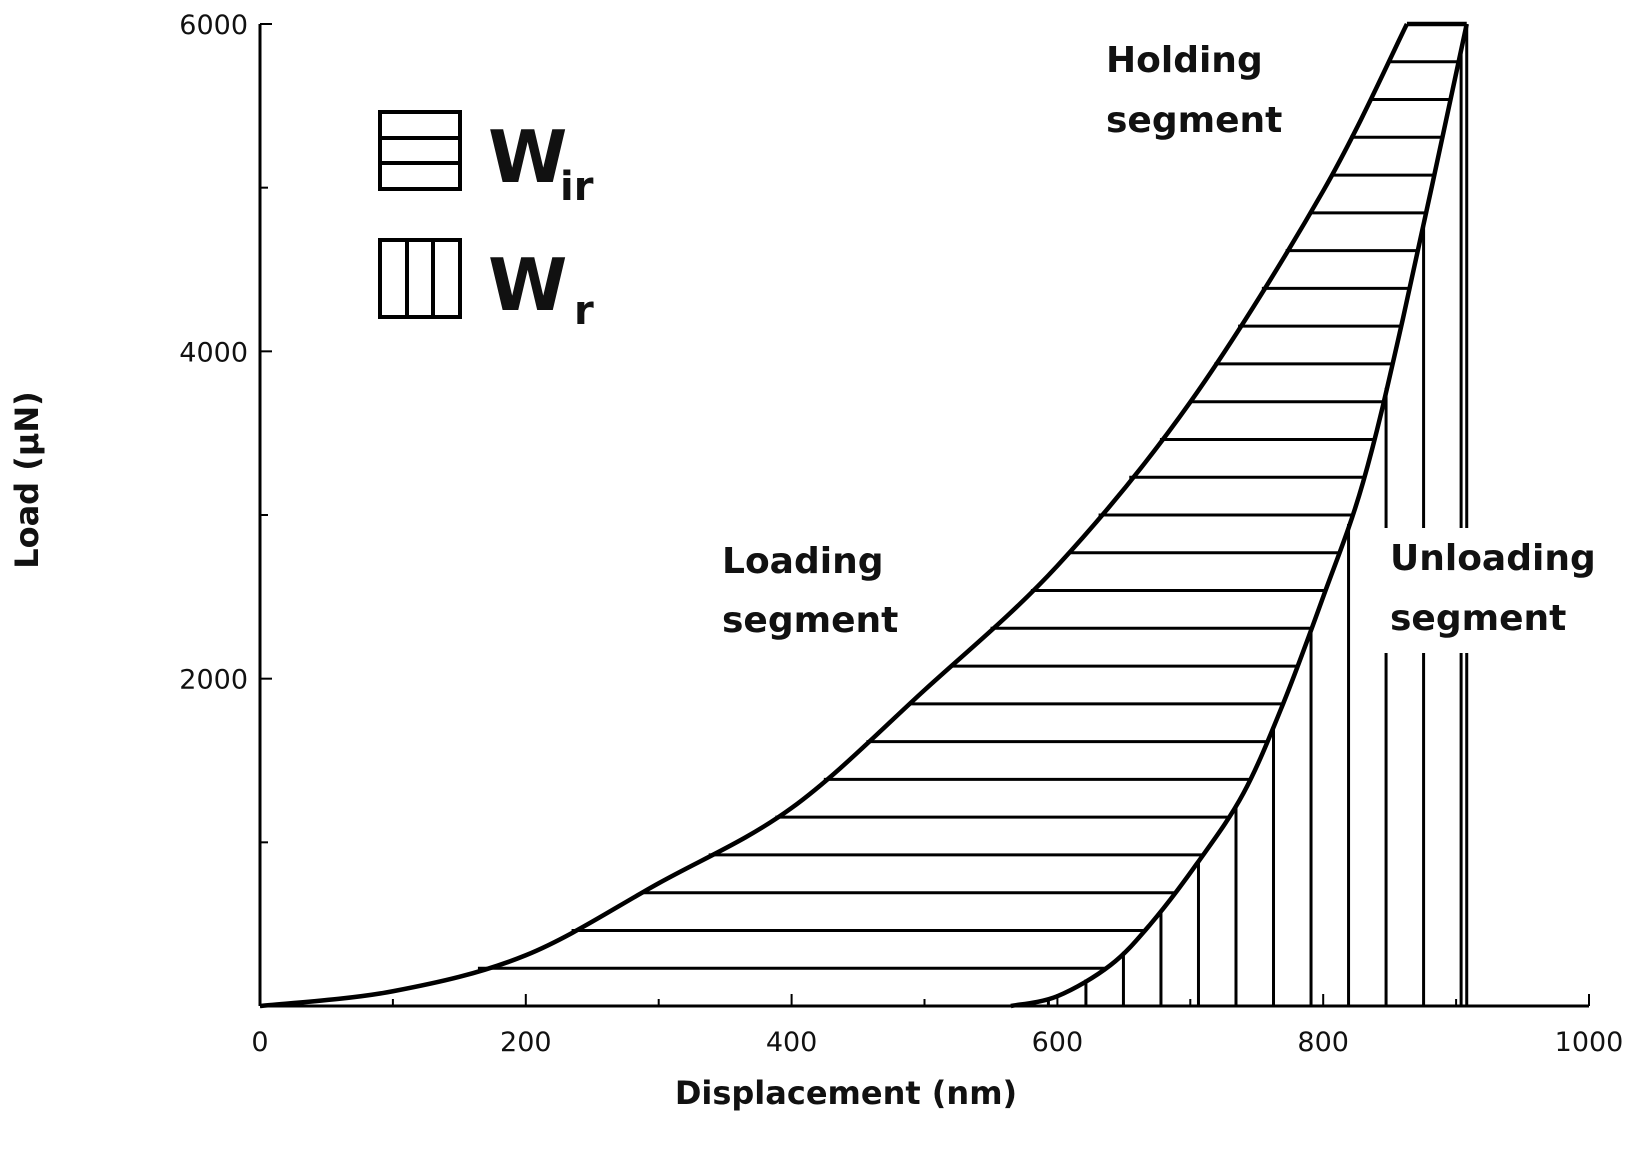 This screenshot has width=1629, height=1165. Describe the element at coordinates (1194, 120) in the screenshot. I see `annotation-holding-line2: segment` at that location.